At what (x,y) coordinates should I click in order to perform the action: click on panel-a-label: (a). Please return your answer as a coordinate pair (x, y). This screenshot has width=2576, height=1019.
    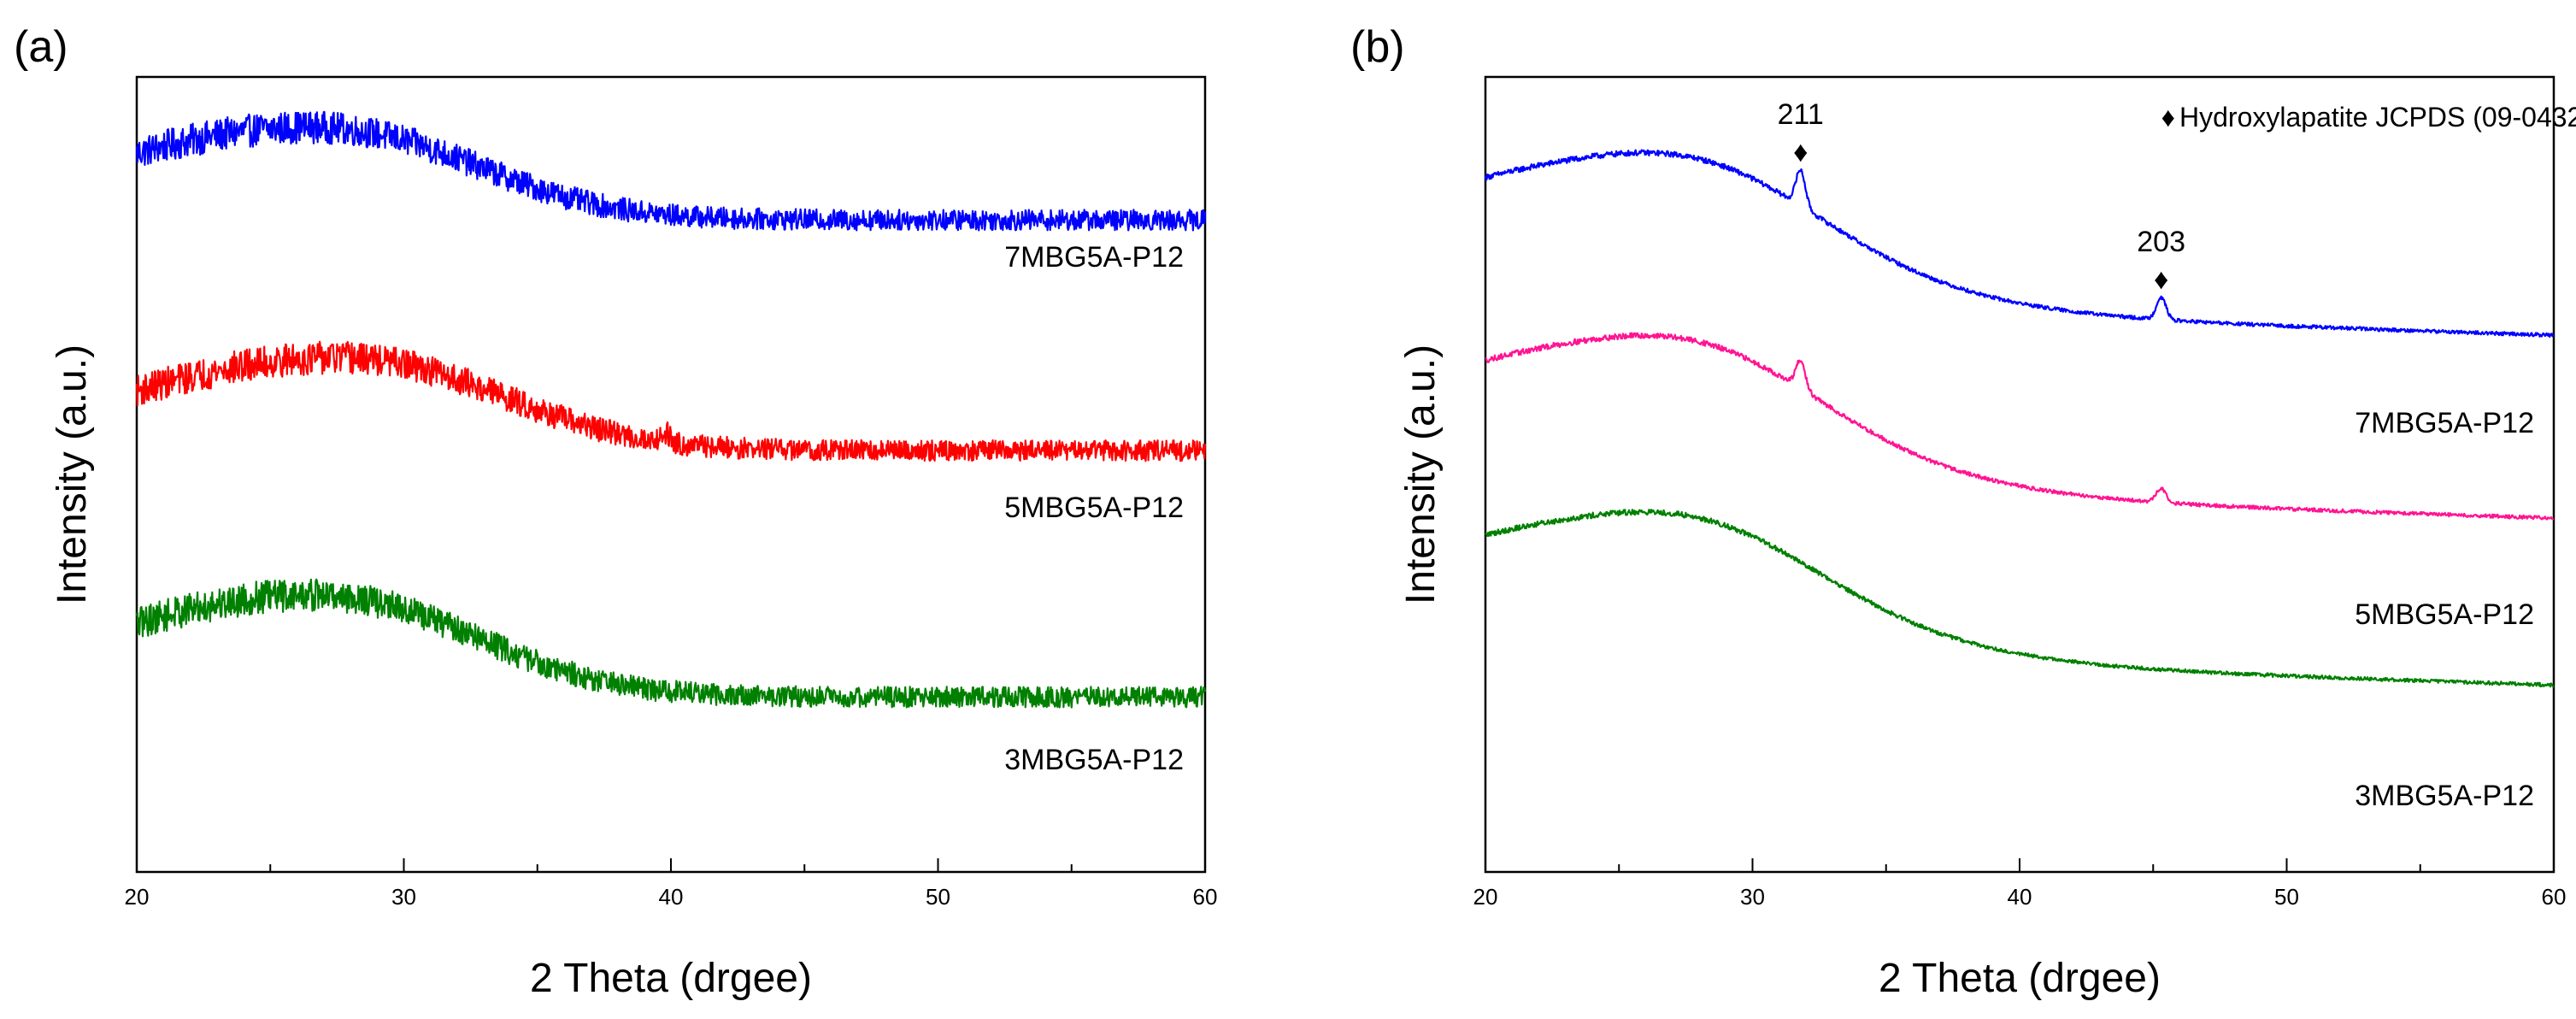
    Looking at the image, I should click on (41, 47).